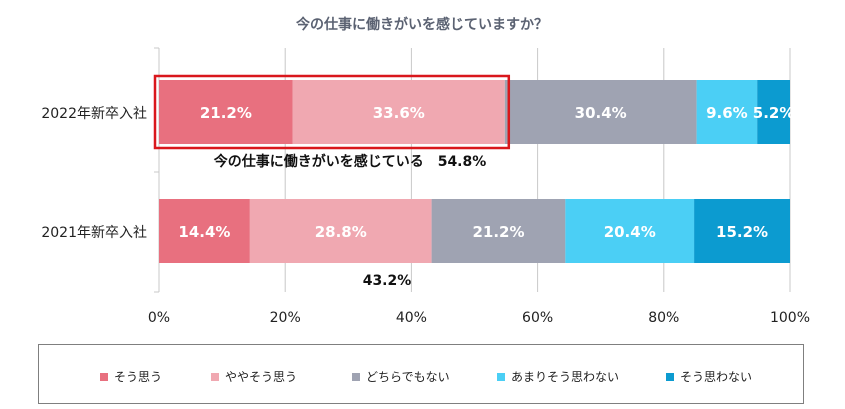 This screenshot has width=845, height=409. I want to click on x-tick-label: 0%, so click(159, 318).